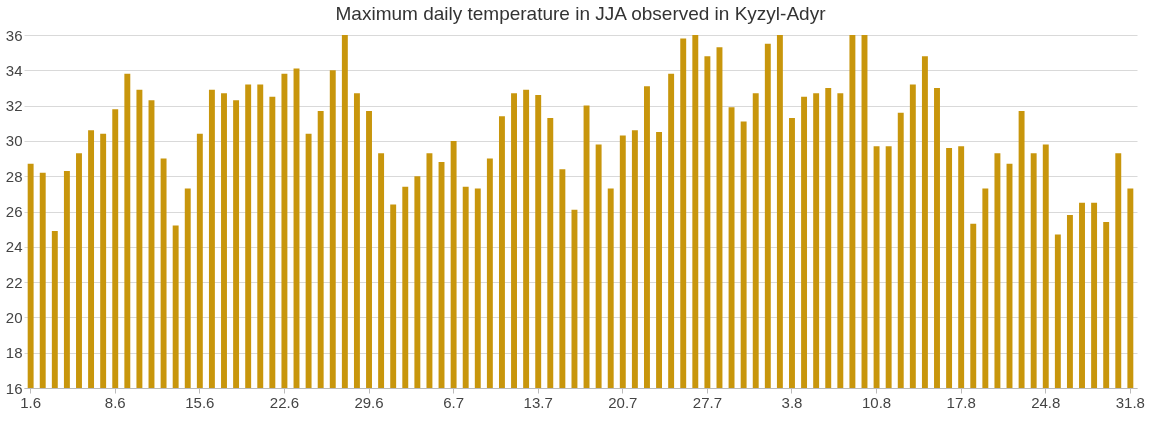  Describe the element at coordinates (14, 70) in the screenshot. I see `y-tick-label: 34` at that location.